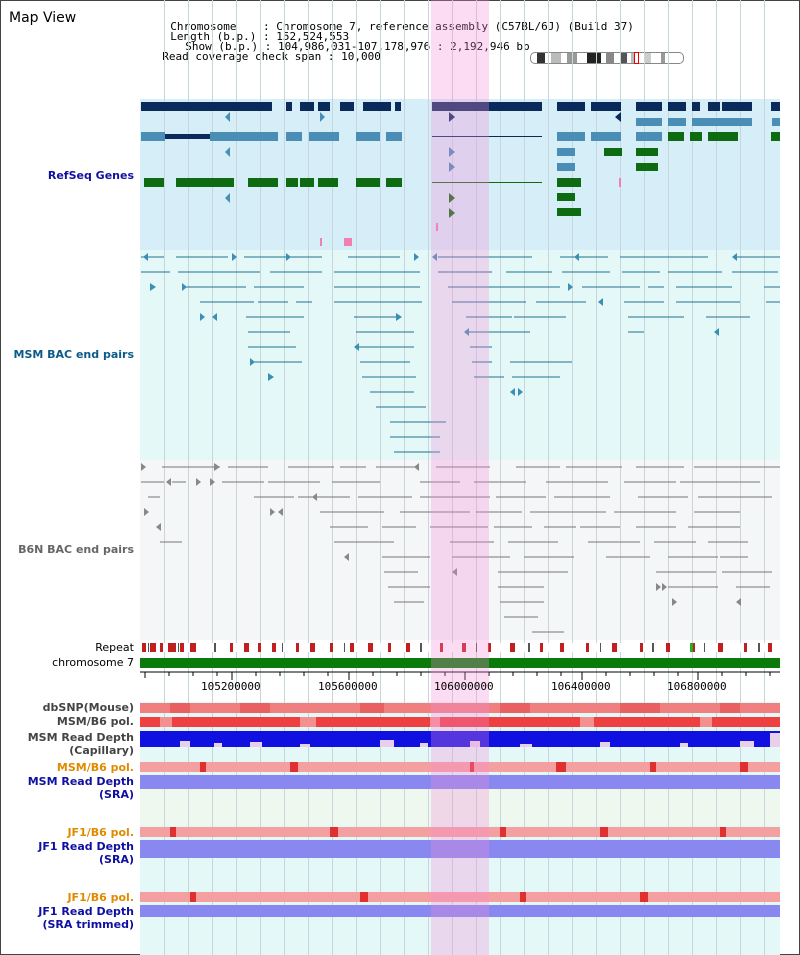 This screenshot has height=955, width=800. I want to click on track-label-jf1-b6-pol-2: JF1/B6 pol., so click(100, 897).